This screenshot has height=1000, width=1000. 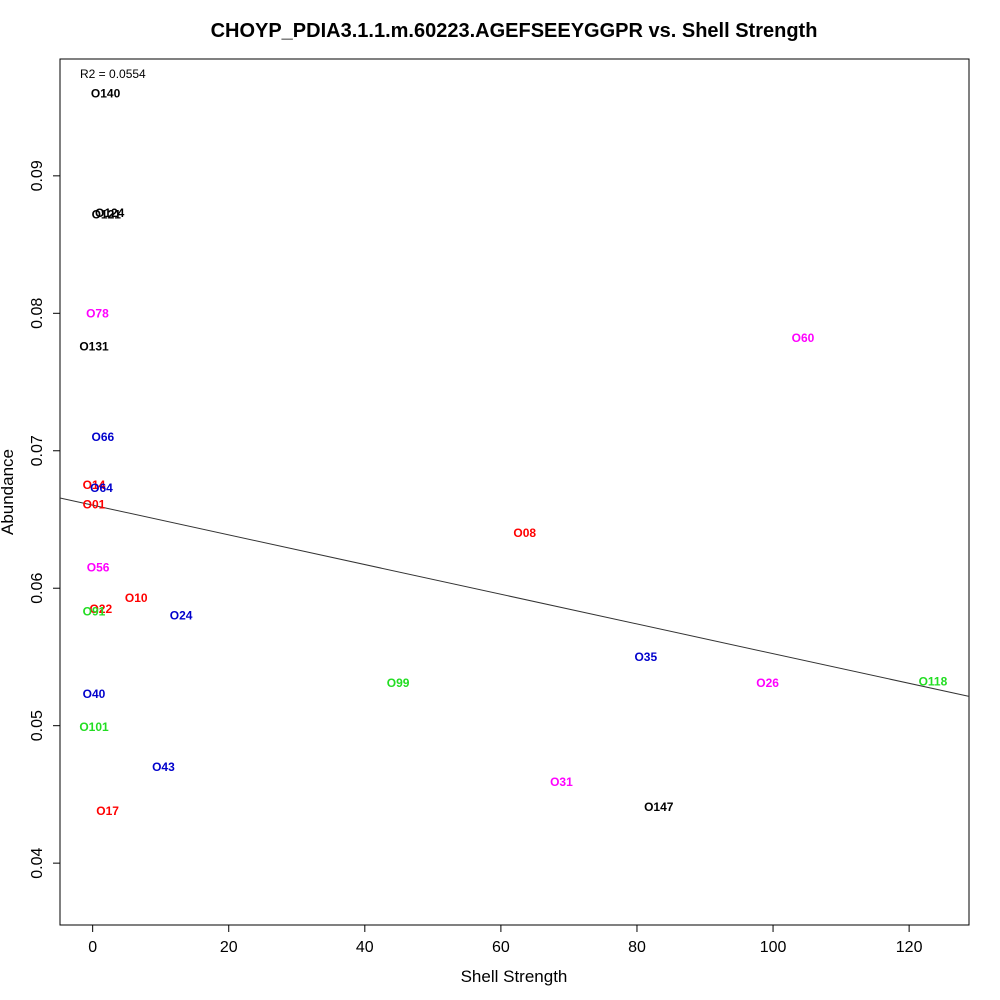 I want to click on point-label: O43, so click(x=163, y=767).